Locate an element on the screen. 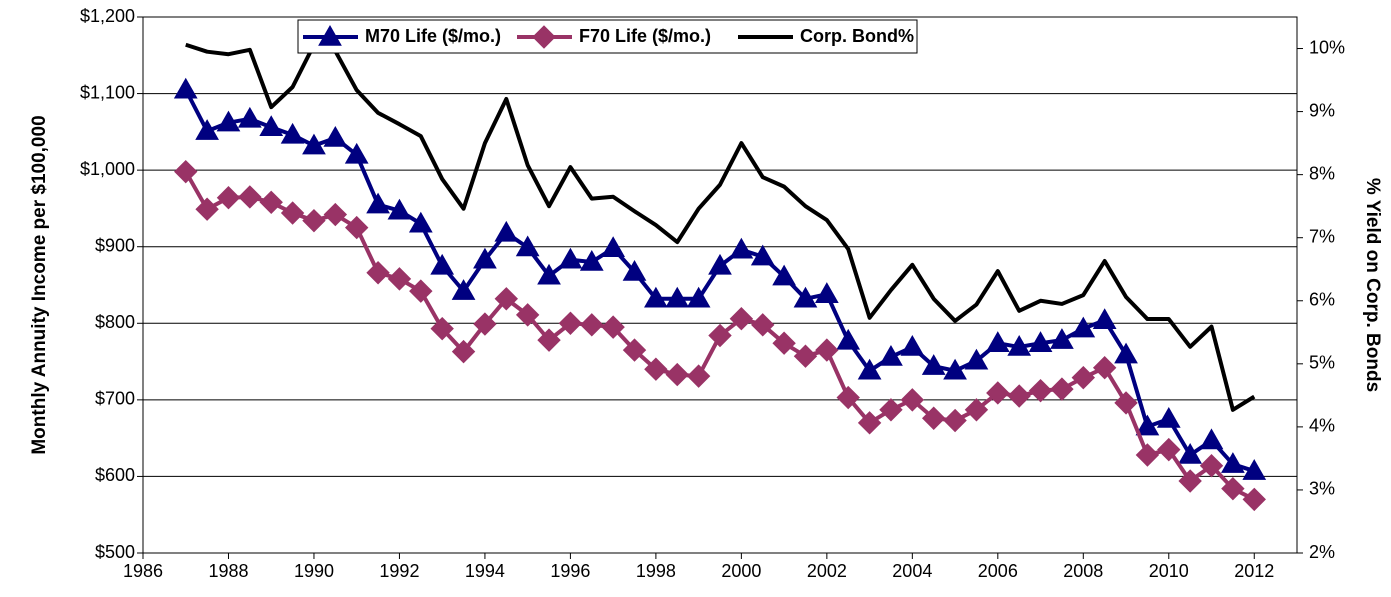  legend-label: M70 Life ($/mo.) is located at coordinates (433, 36).